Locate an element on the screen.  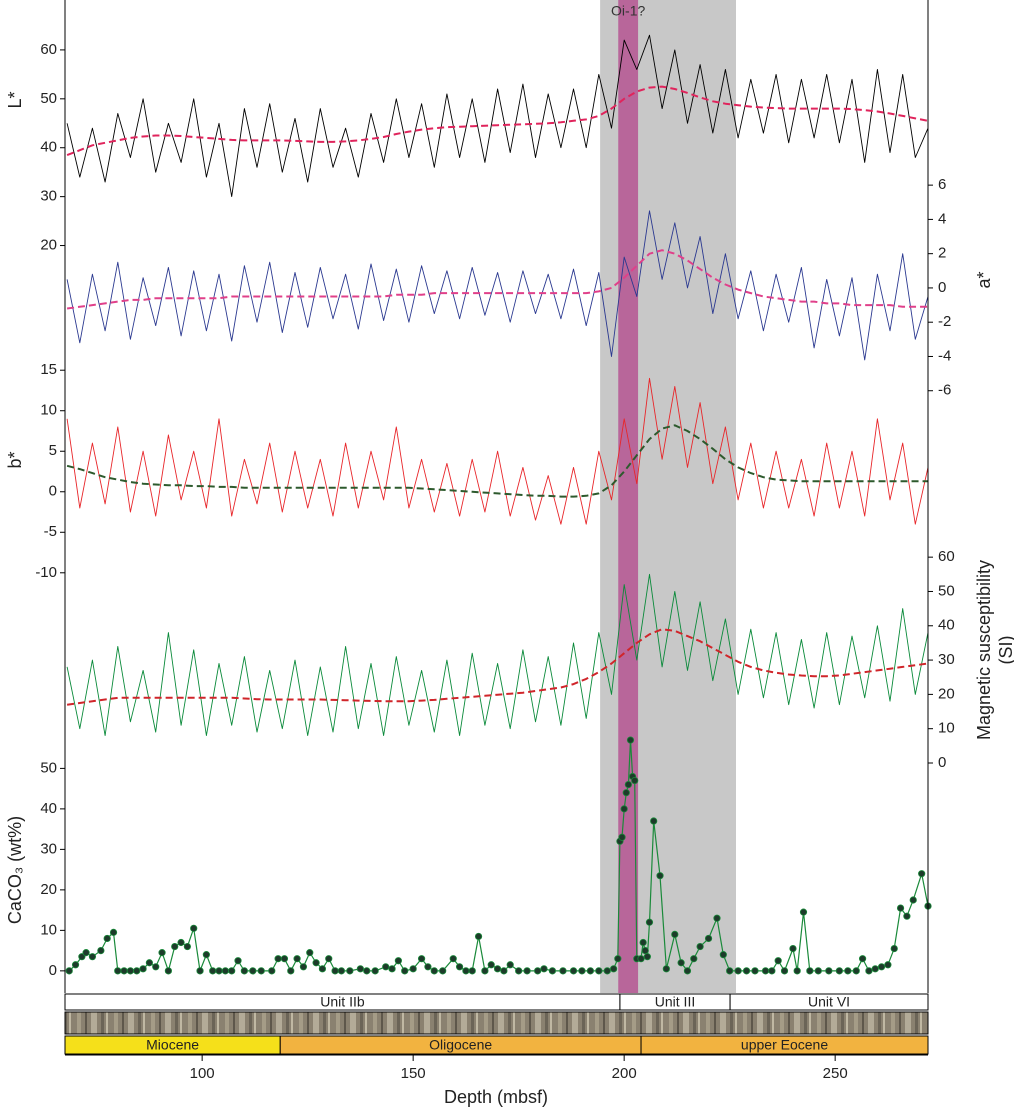
y-axis-title: a* is located at coordinates (984, 279).